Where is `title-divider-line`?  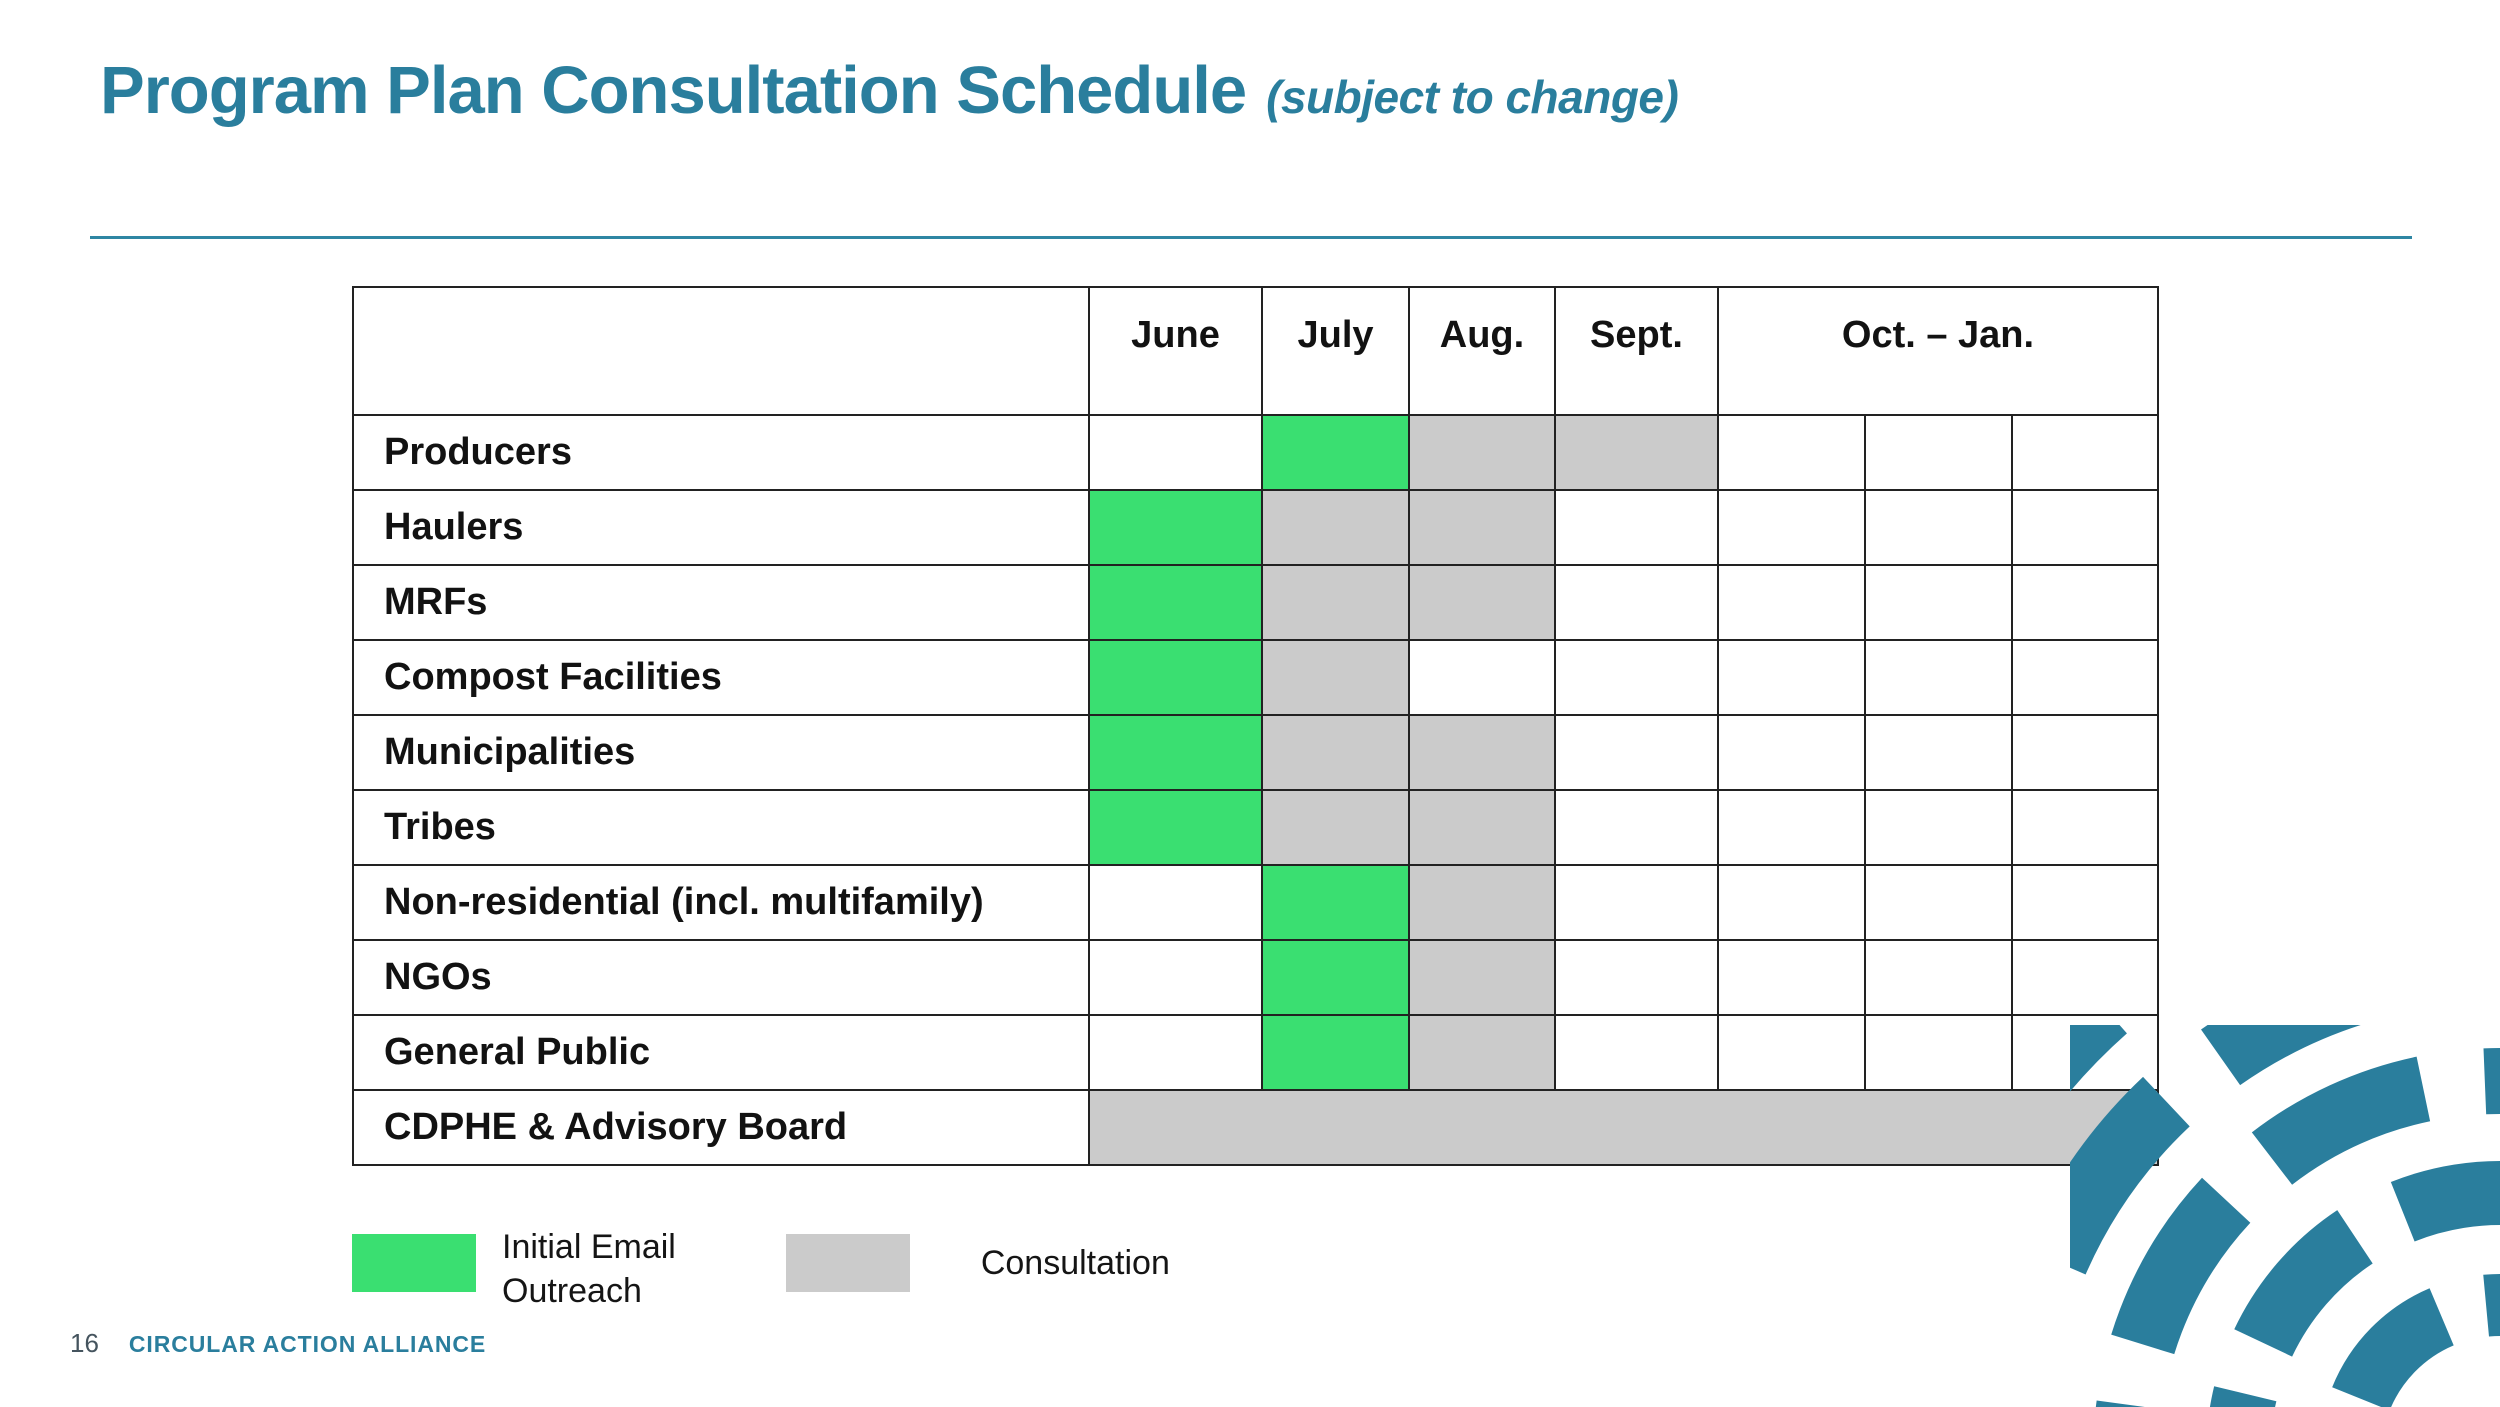
title-divider-line is located at coordinates (1251, 237).